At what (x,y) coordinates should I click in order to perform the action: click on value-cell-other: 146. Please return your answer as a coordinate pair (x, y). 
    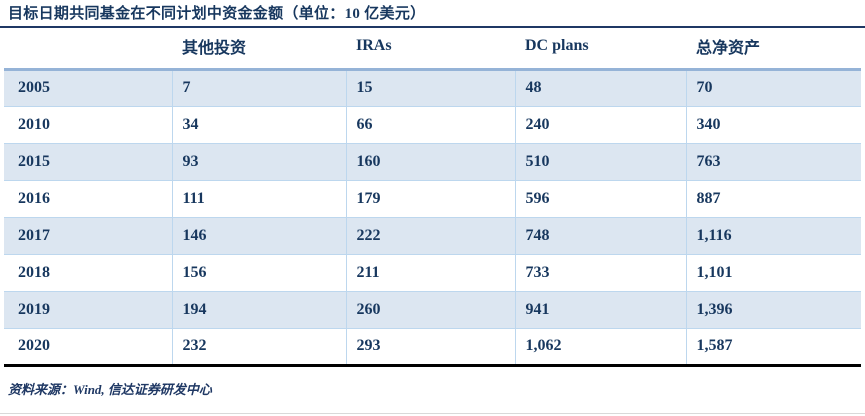
    Looking at the image, I should click on (259, 235).